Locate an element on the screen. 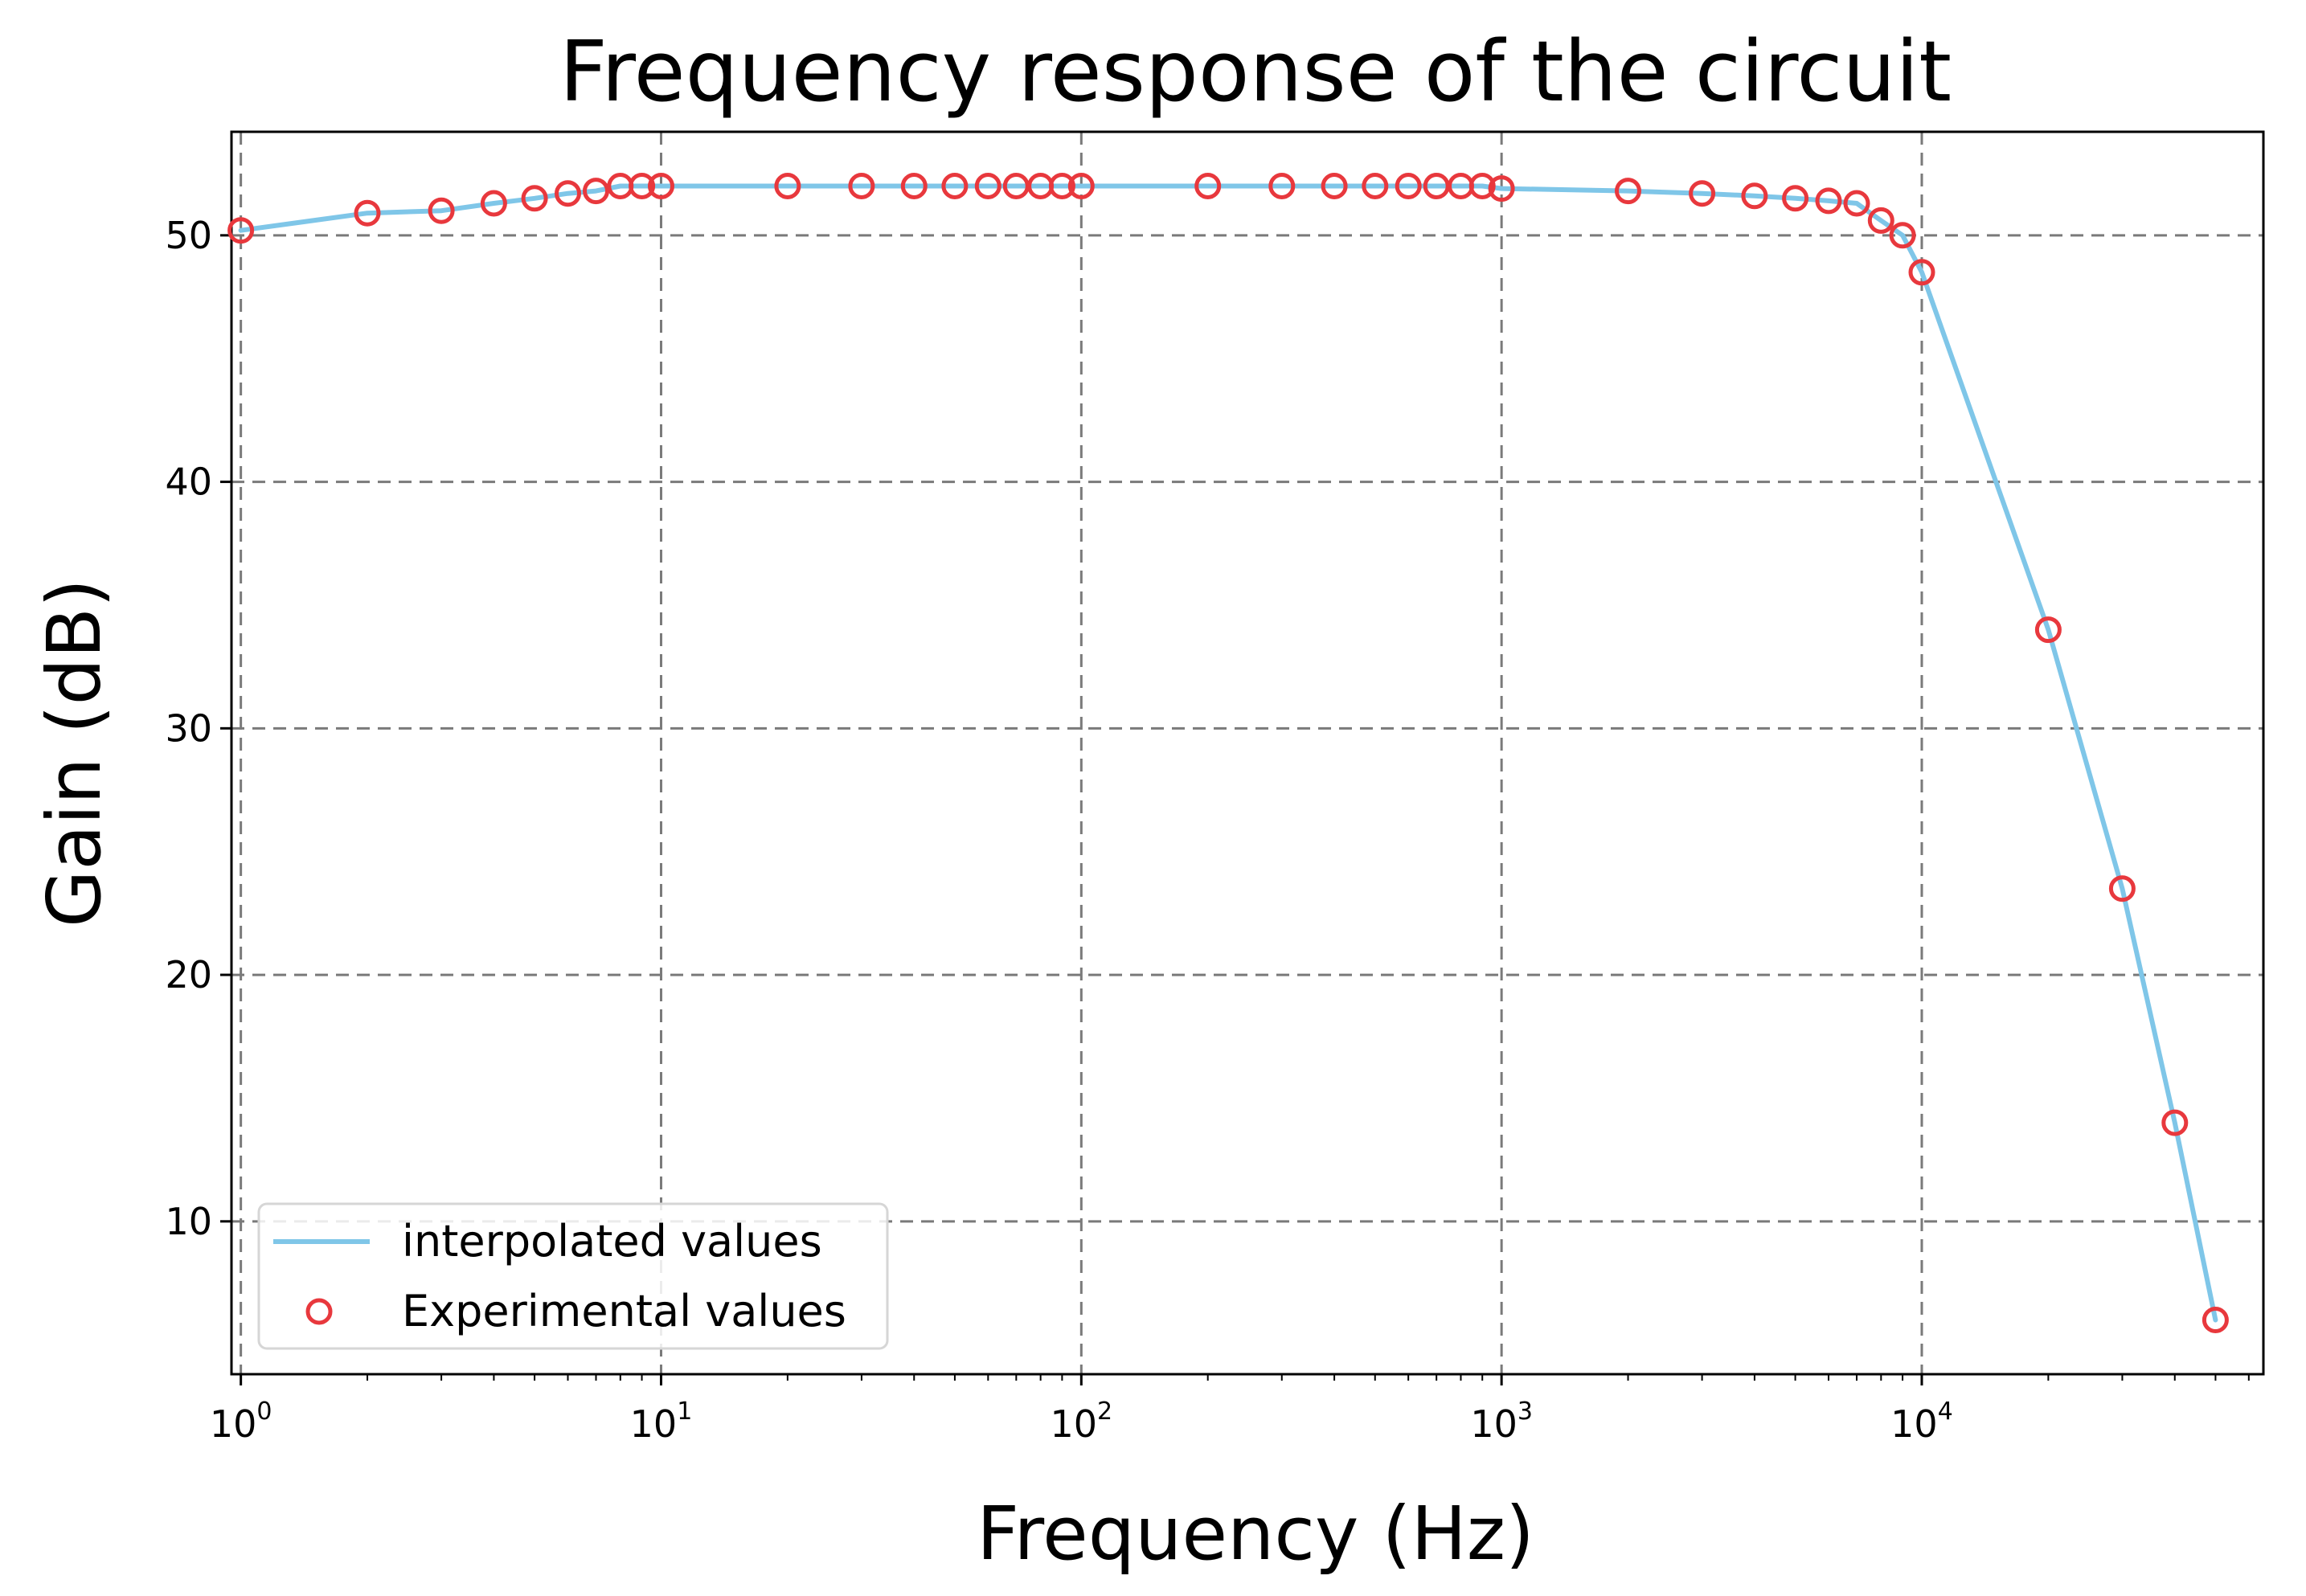 This screenshot has width=2306, height=1596. legend-box is located at coordinates (573, 1276).